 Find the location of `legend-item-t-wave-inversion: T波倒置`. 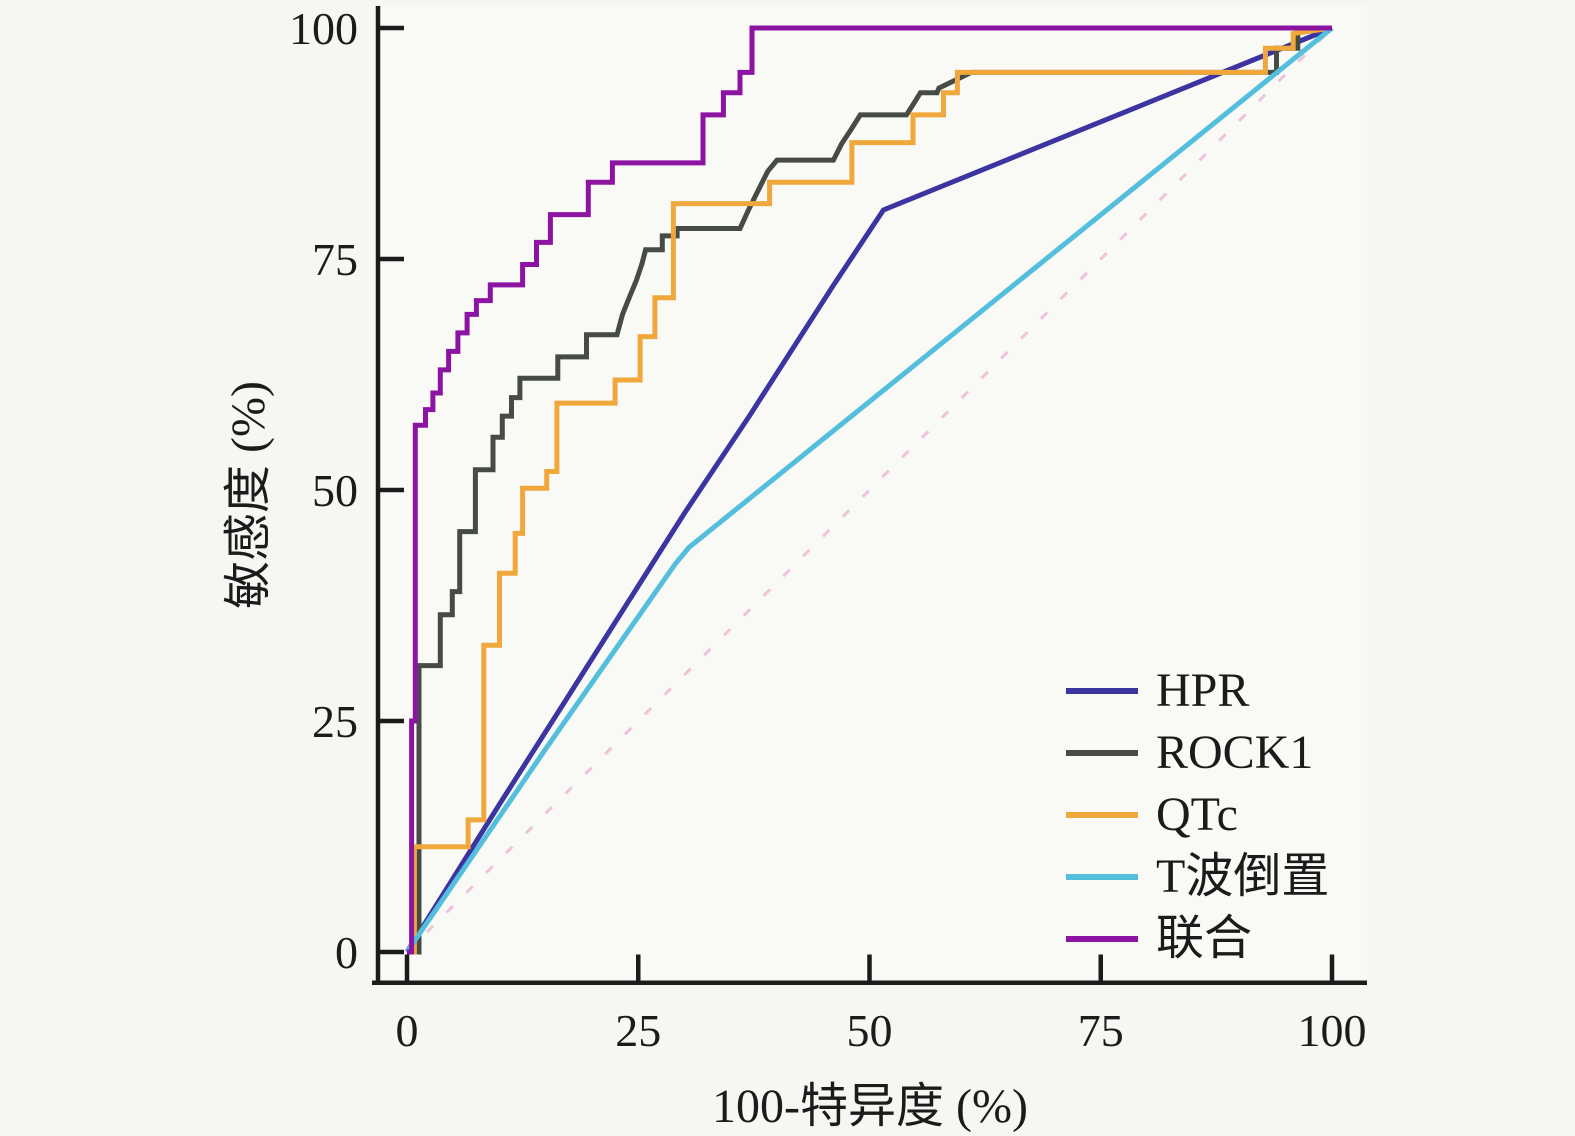

legend-item-t-wave-inversion: T波倒置 is located at coordinates (1197, 877).